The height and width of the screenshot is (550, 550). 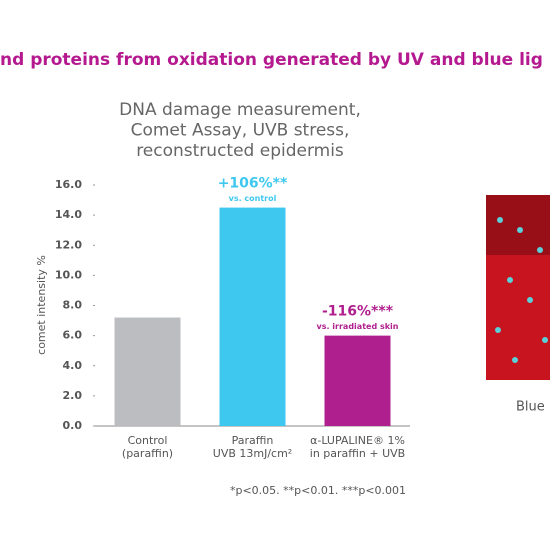 What do you see at coordinates (73, 395) in the screenshot?
I see `y-tick-label: 2.0` at bounding box center [73, 395].